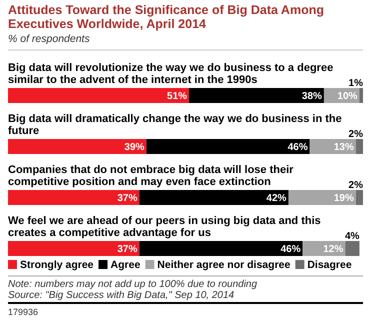  Describe the element at coordinates (276, 198) in the screenshot. I see `data-label: 42%` at that location.